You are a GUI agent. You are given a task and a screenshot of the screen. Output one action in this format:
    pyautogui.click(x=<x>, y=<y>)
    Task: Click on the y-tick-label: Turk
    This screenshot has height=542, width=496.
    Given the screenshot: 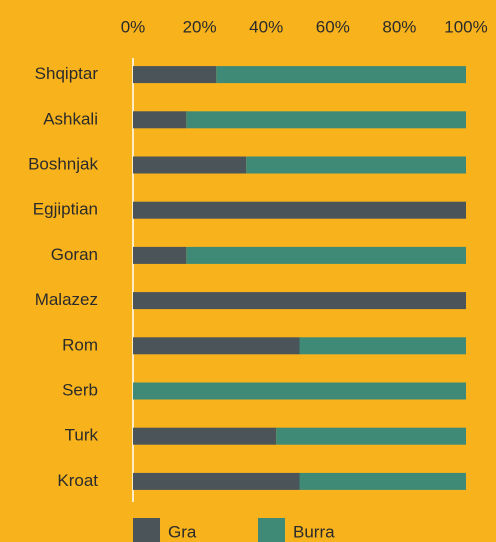 What is the action you would take?
    pyautogui.click(x=82, y=435)
    